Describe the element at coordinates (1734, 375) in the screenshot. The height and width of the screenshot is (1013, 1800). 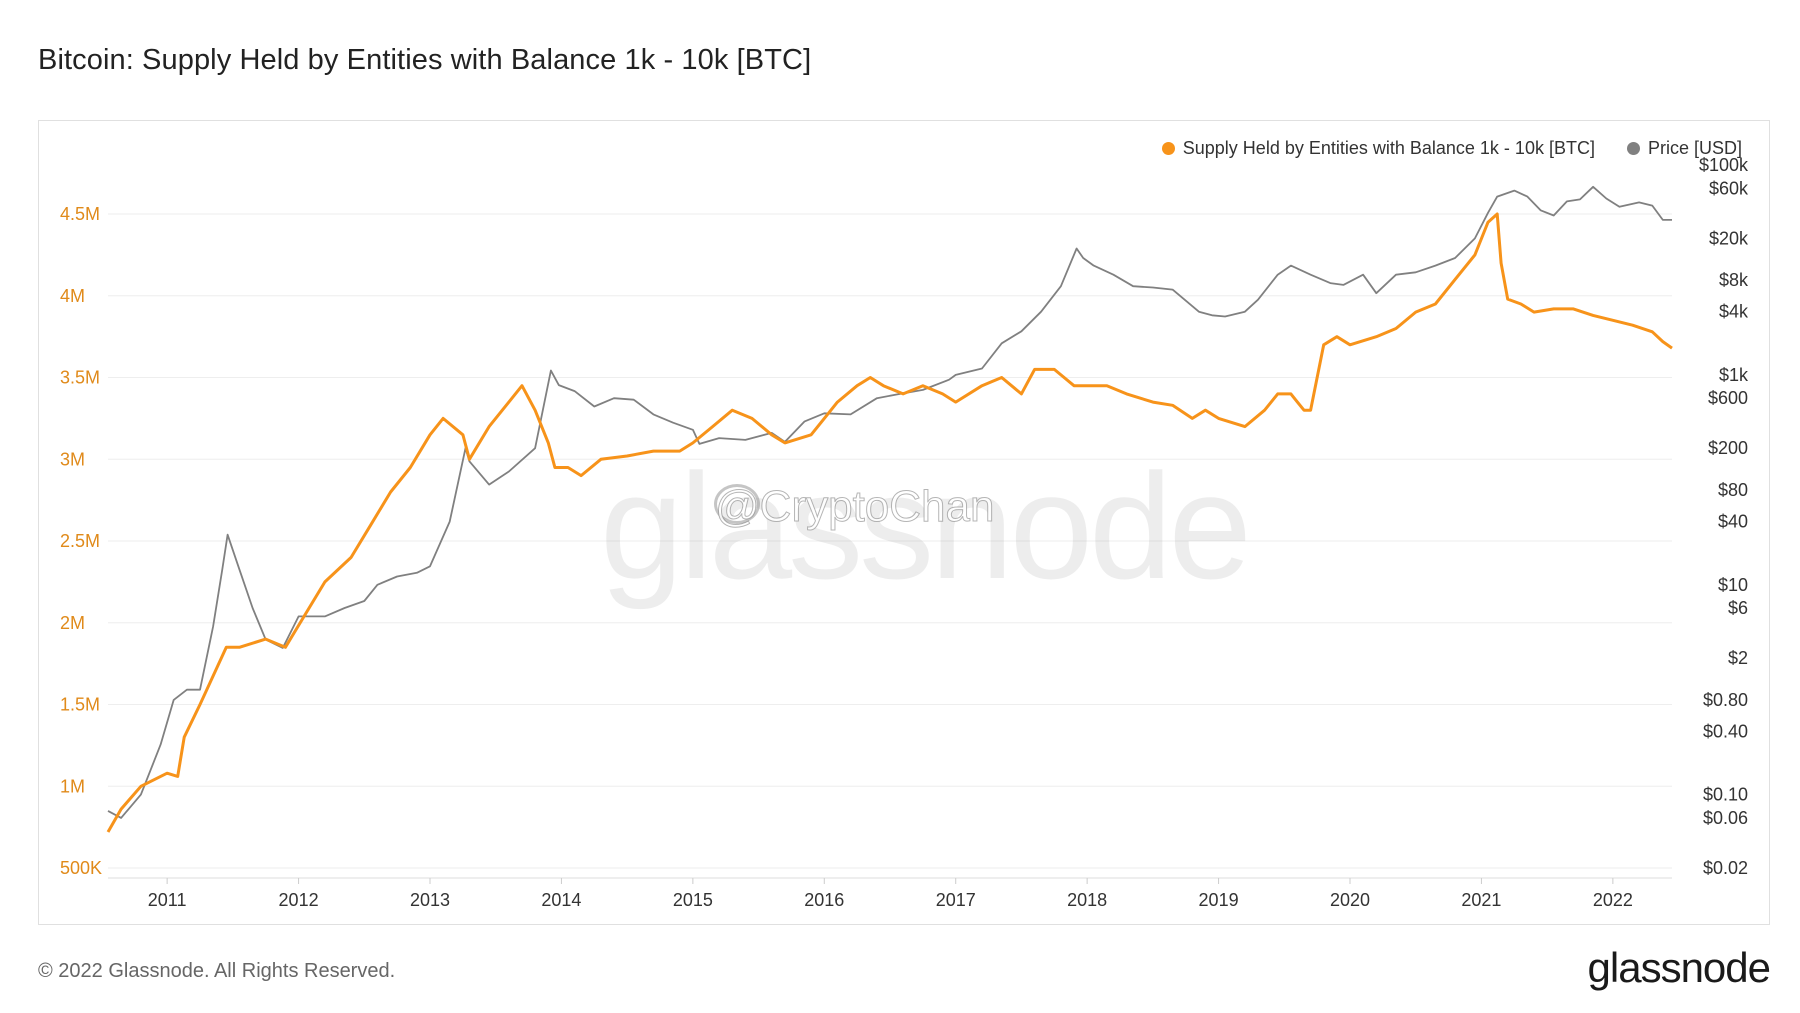
I see `right-axis-tick-label: $1k` at that location.